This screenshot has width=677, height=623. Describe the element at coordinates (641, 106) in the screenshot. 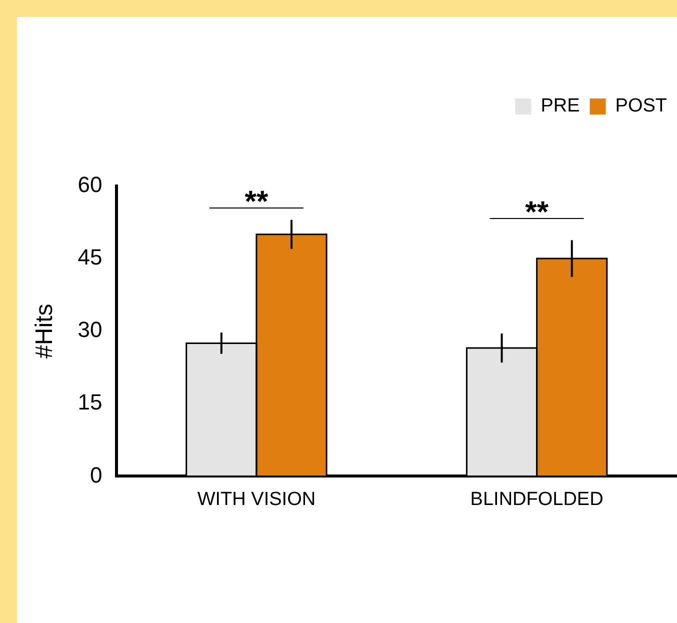

I see `legend-label: POST` at that location.